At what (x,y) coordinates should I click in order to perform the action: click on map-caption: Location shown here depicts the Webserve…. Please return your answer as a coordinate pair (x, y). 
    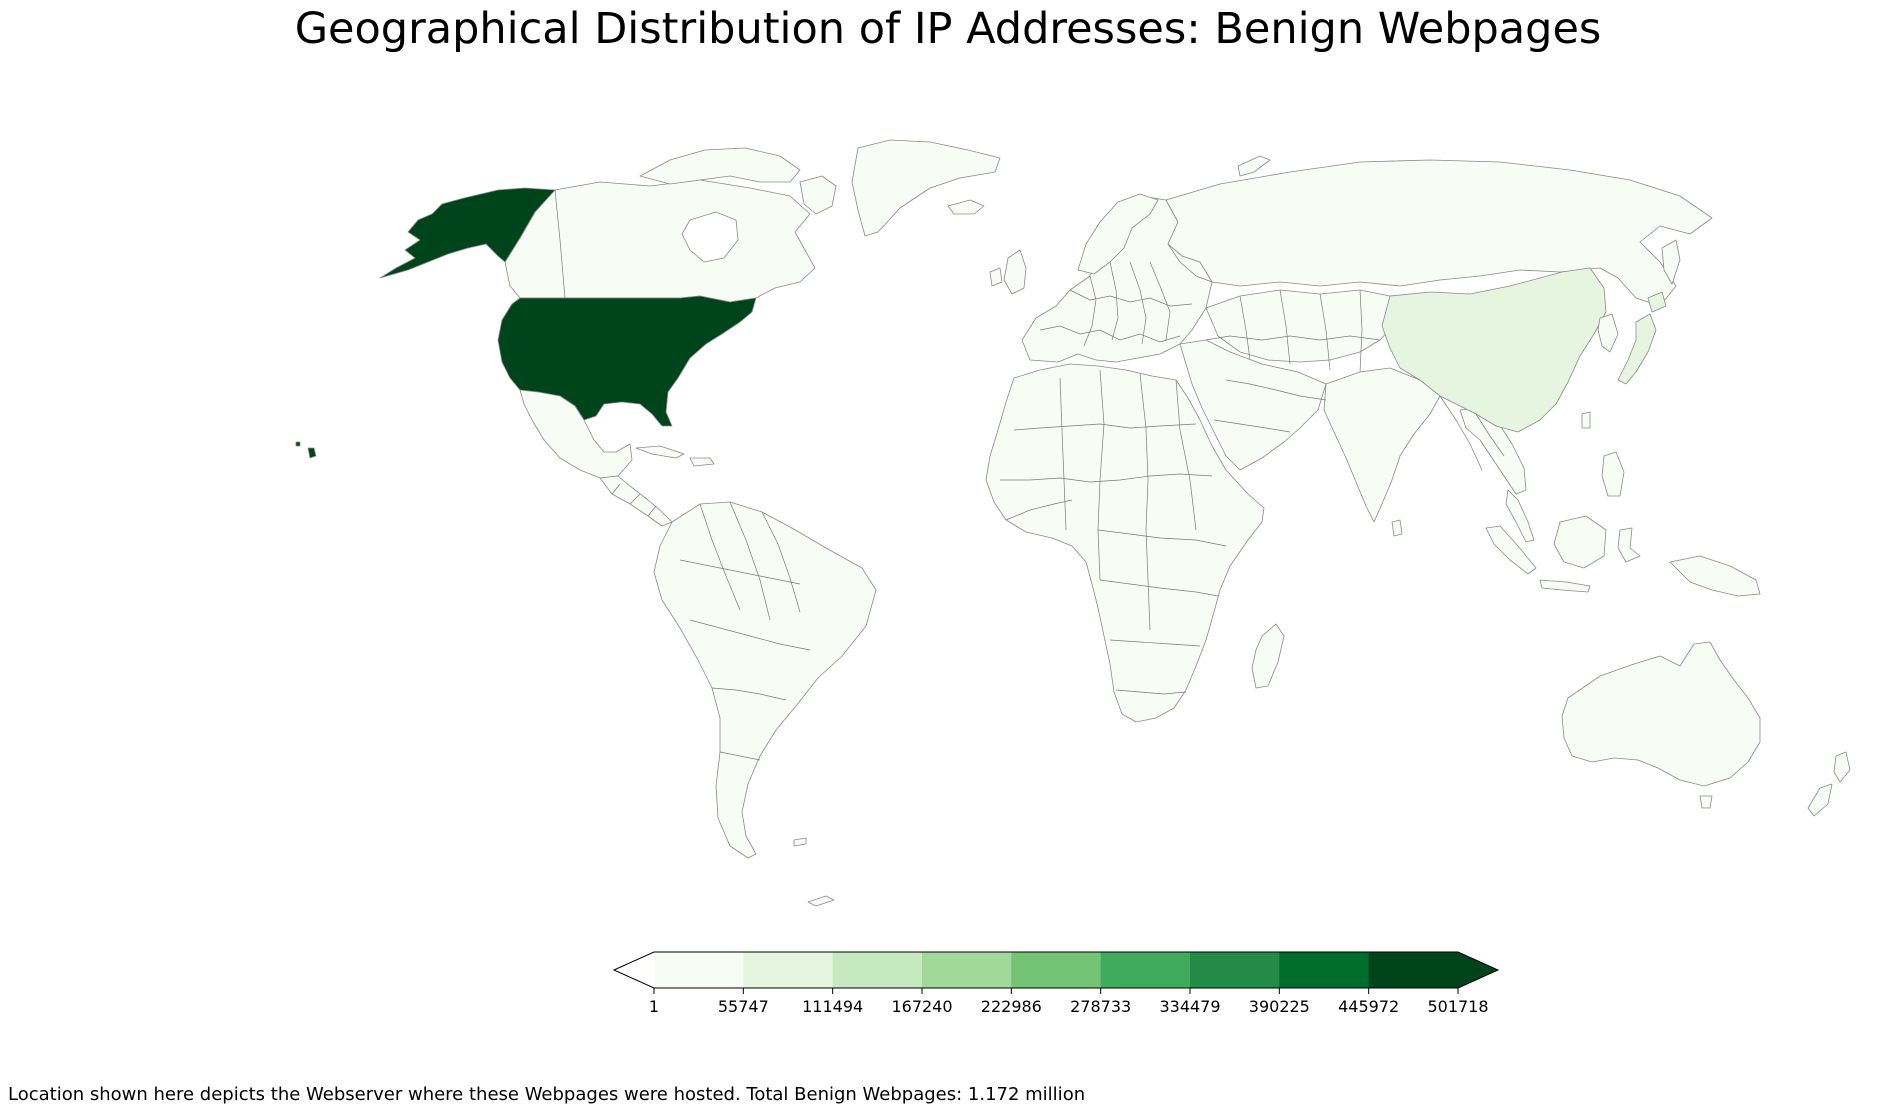
    Looking at the image, I should click on (547, 1094).